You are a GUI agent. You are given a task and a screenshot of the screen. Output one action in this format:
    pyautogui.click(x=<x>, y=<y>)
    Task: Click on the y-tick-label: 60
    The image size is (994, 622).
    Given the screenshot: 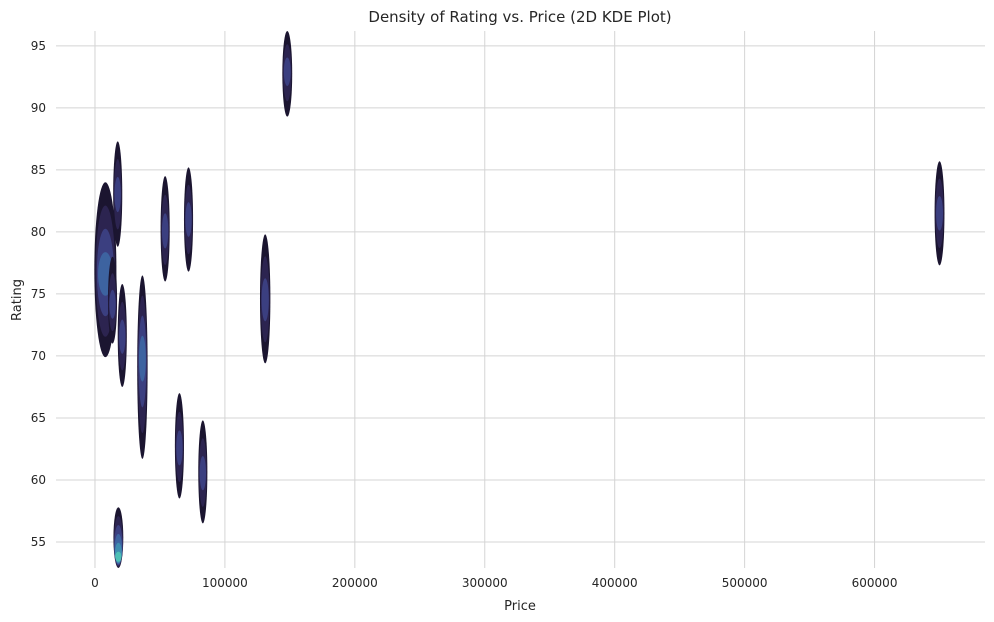 What is the action you would take?
    pyautogui.click(x=38, y=480)
    